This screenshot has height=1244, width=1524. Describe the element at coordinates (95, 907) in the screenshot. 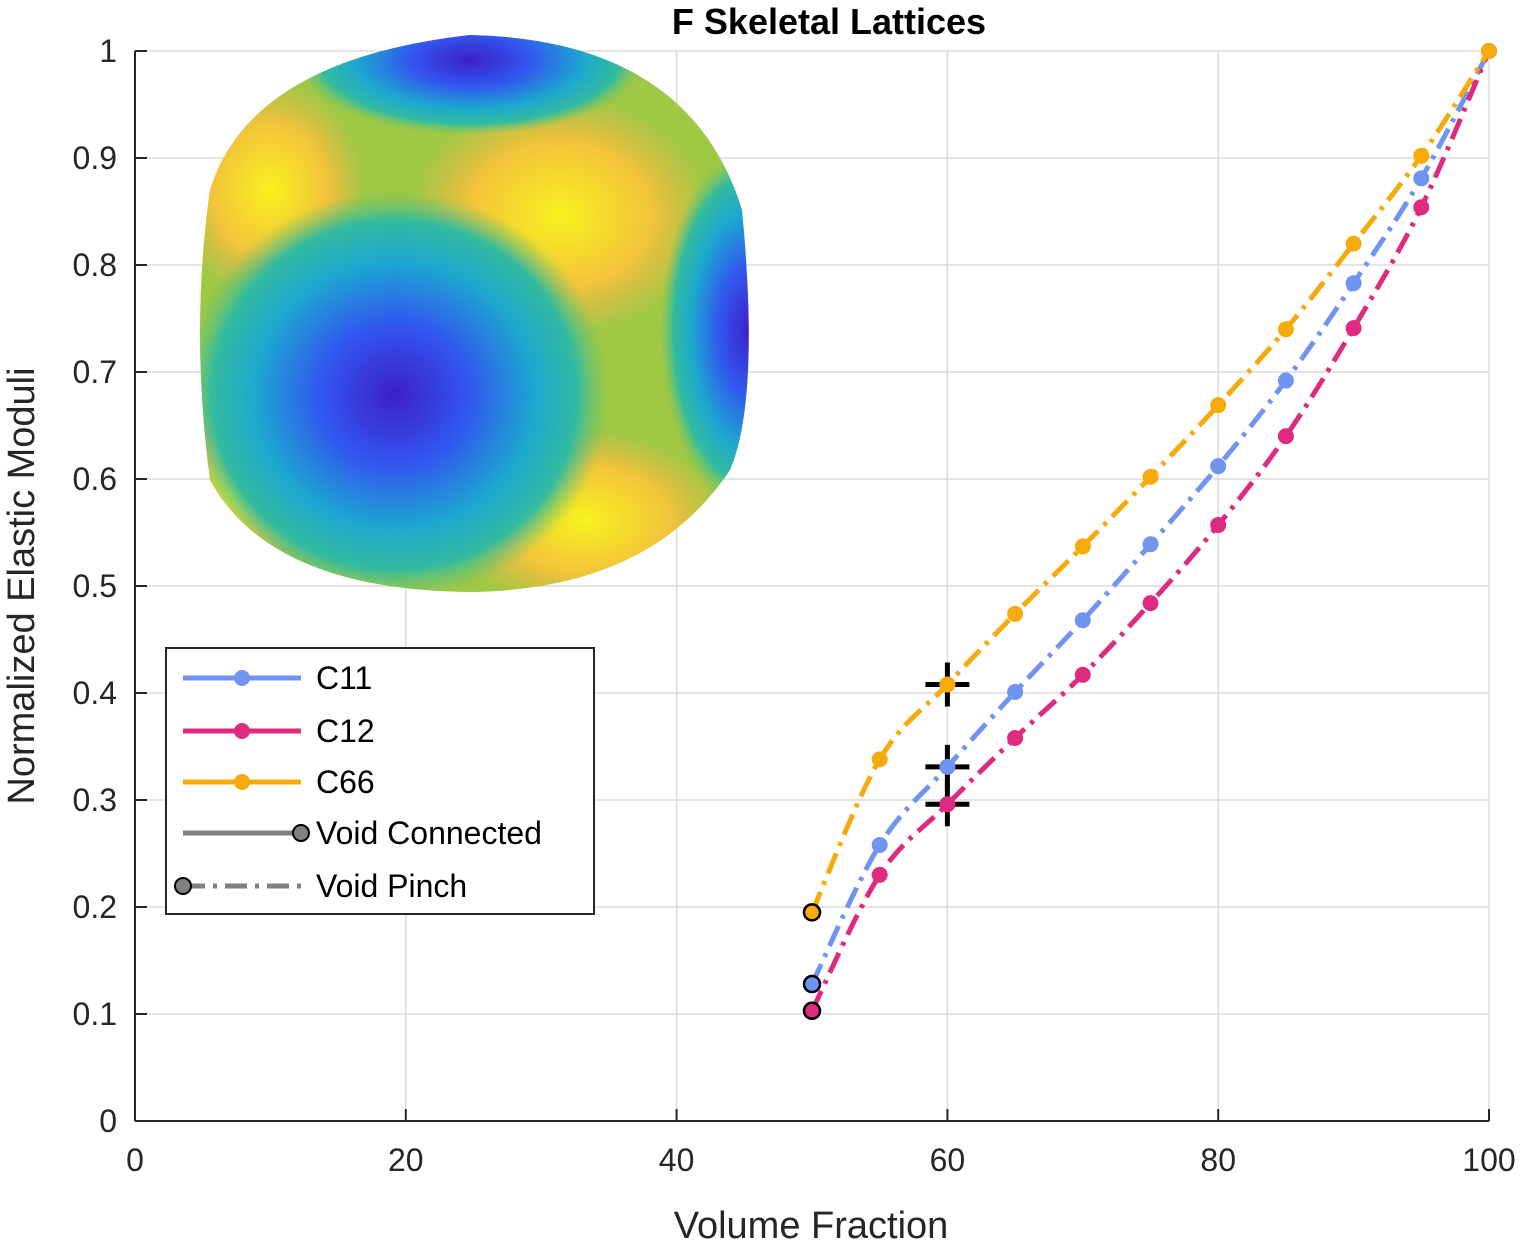

I see `y-tick-label: 0.2` at that location.